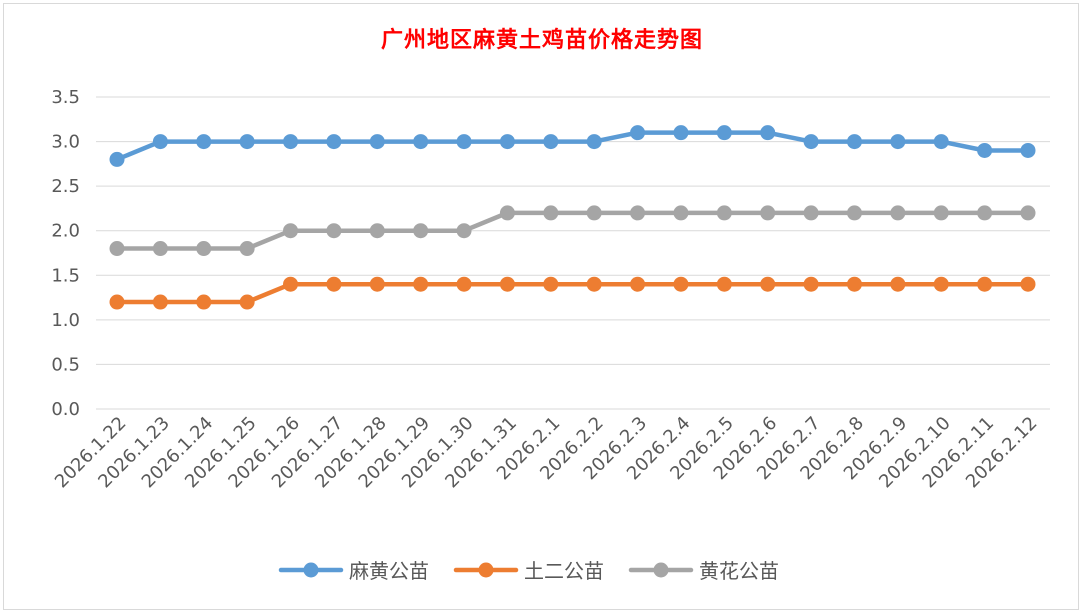 Image resolution: width=1084 pixels, height=615 pixels. I want to click on y-tick-label: 2.5, so click(65, 186).